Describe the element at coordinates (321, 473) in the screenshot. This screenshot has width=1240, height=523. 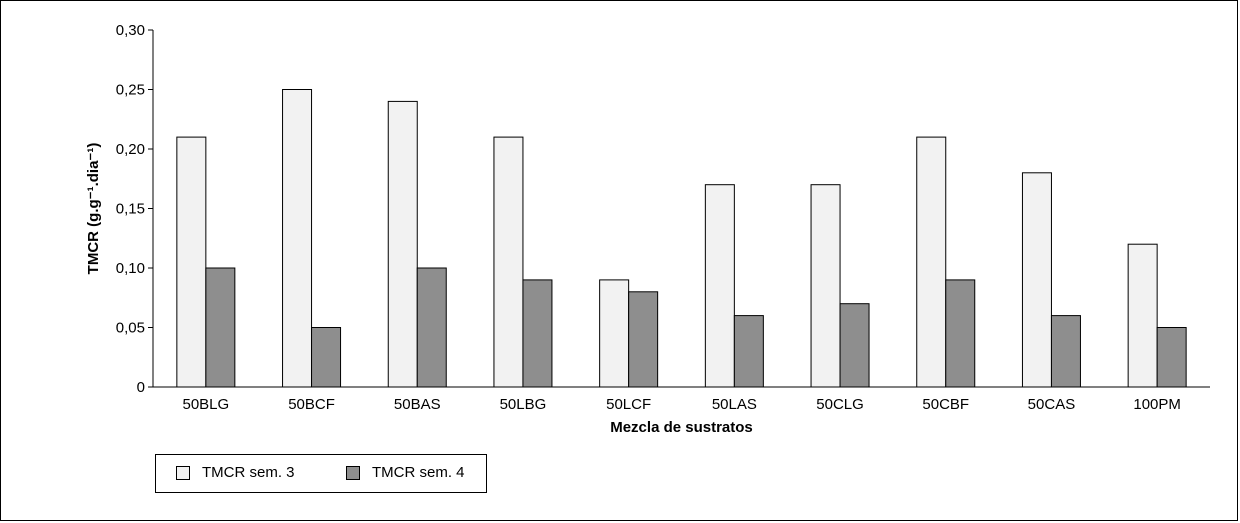
I see `legend: TMCR sem. 3 TMCR sem. 4` at that location.